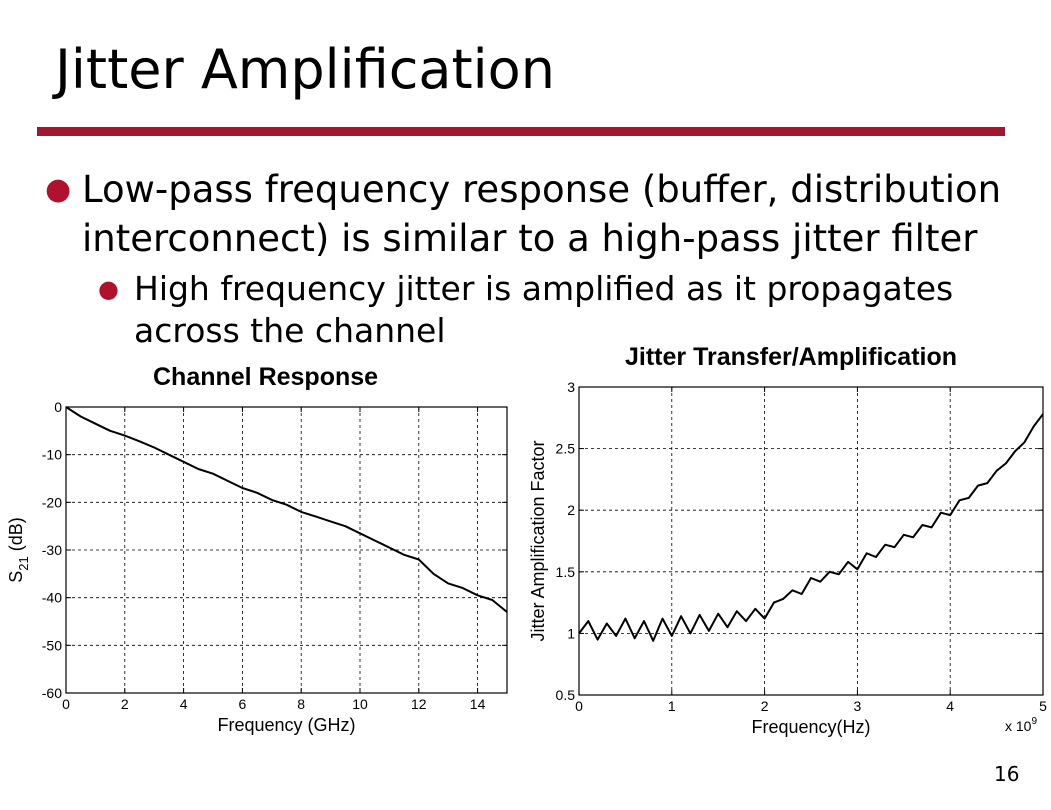  I want to click on page-number: 16, so click(1007, 774).